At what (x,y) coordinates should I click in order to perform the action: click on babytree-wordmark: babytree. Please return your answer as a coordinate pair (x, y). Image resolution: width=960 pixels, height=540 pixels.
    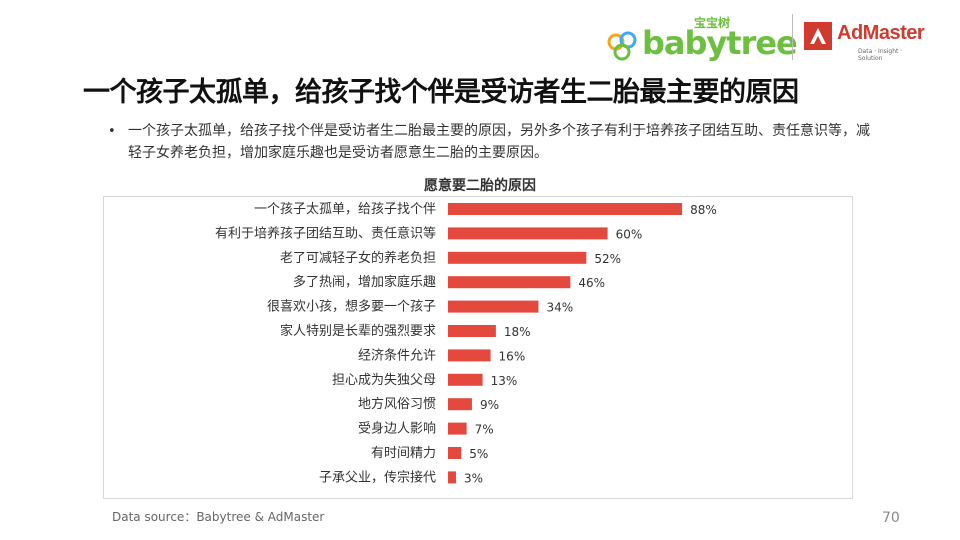
    Looking at the image, I should click on (720, 43).